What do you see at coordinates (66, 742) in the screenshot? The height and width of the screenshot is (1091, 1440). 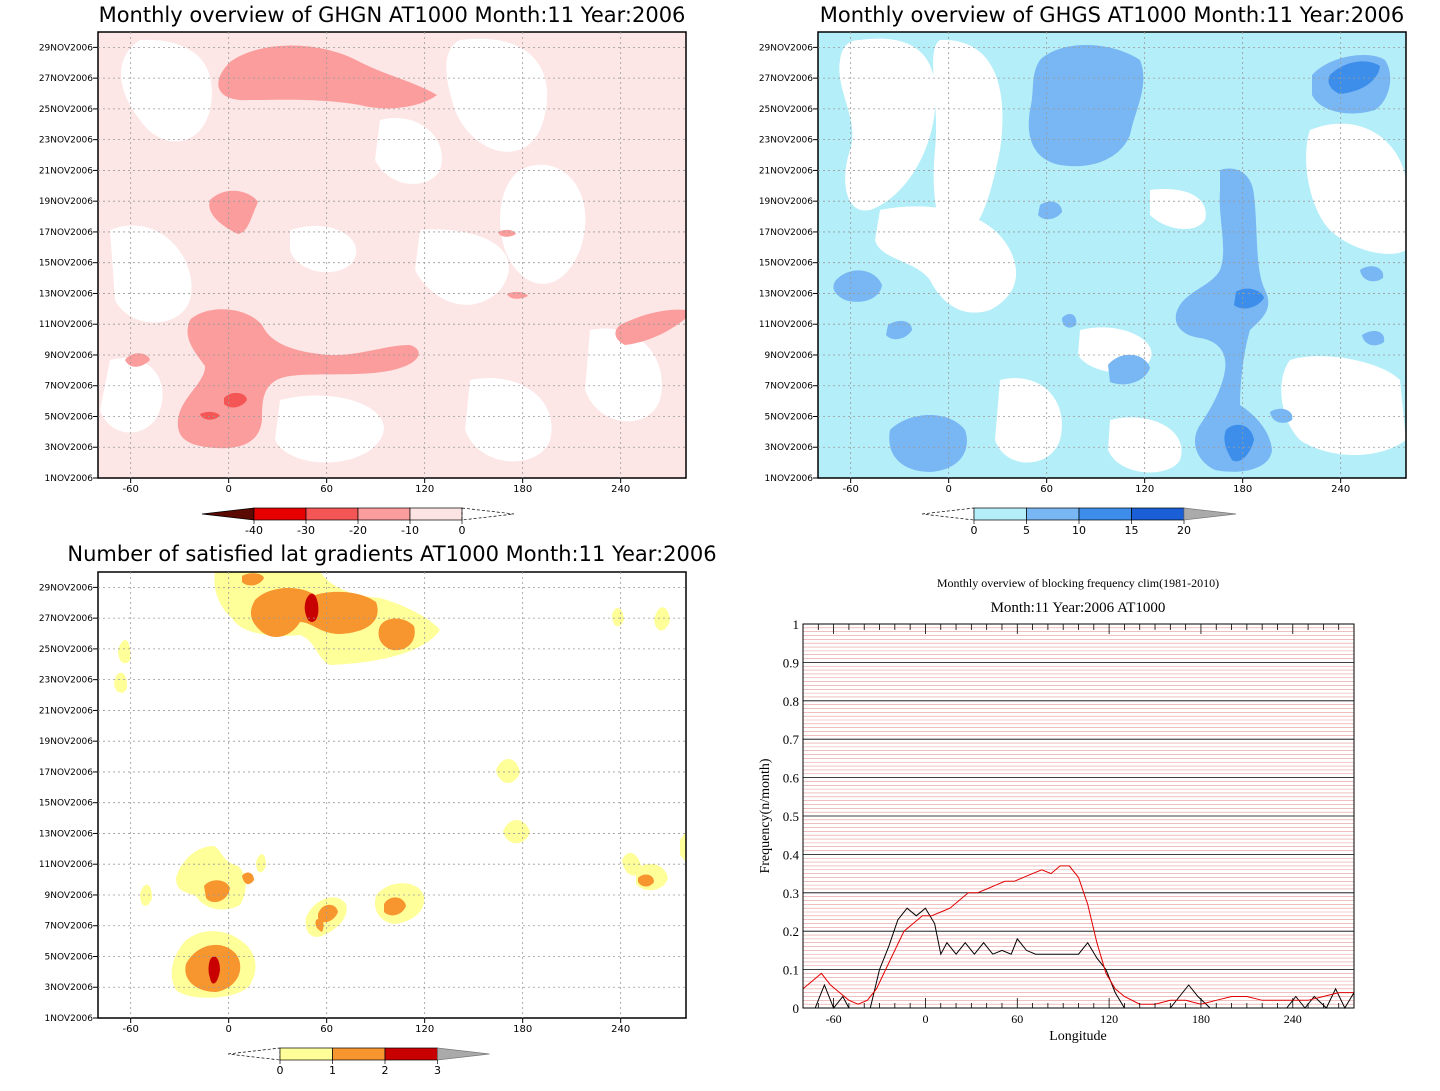 I see `date-tick-label: 19NOV2006` at bounding box center [66, 742].